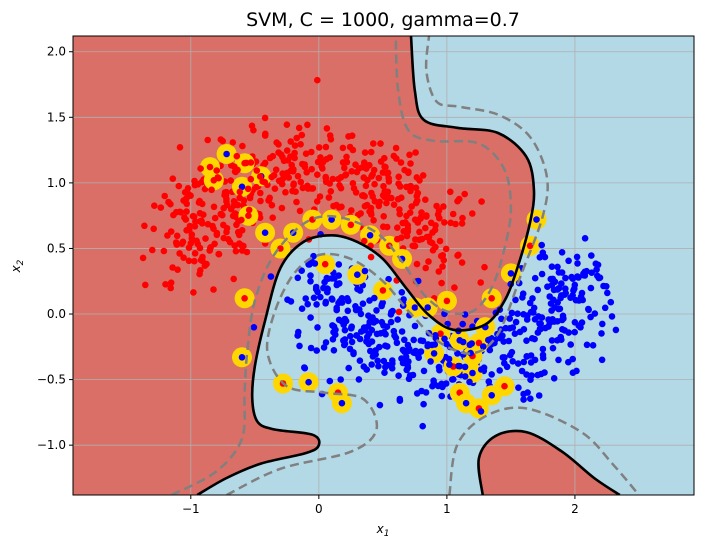 This screenshot has height=550, width=703. Describe the element at coordinates (191, 509) in the screenshot. I see `x-tick-label: −1` at that location.